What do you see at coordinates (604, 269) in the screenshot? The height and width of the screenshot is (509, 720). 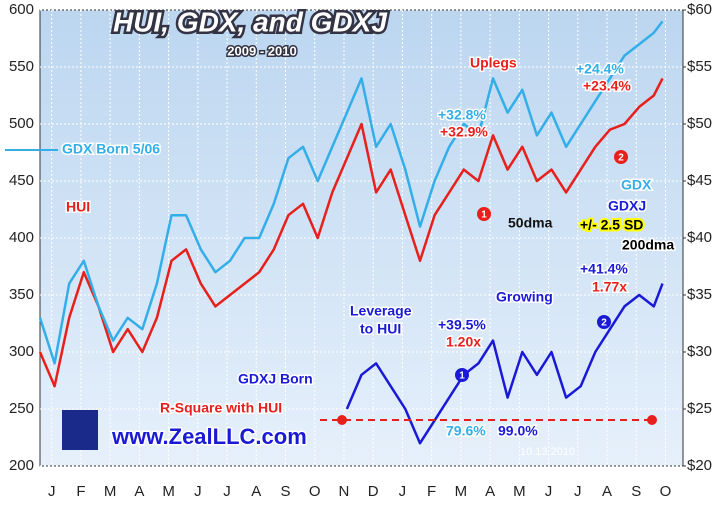 I see `annotation: +41.4%` at bounding box center [604, 269].